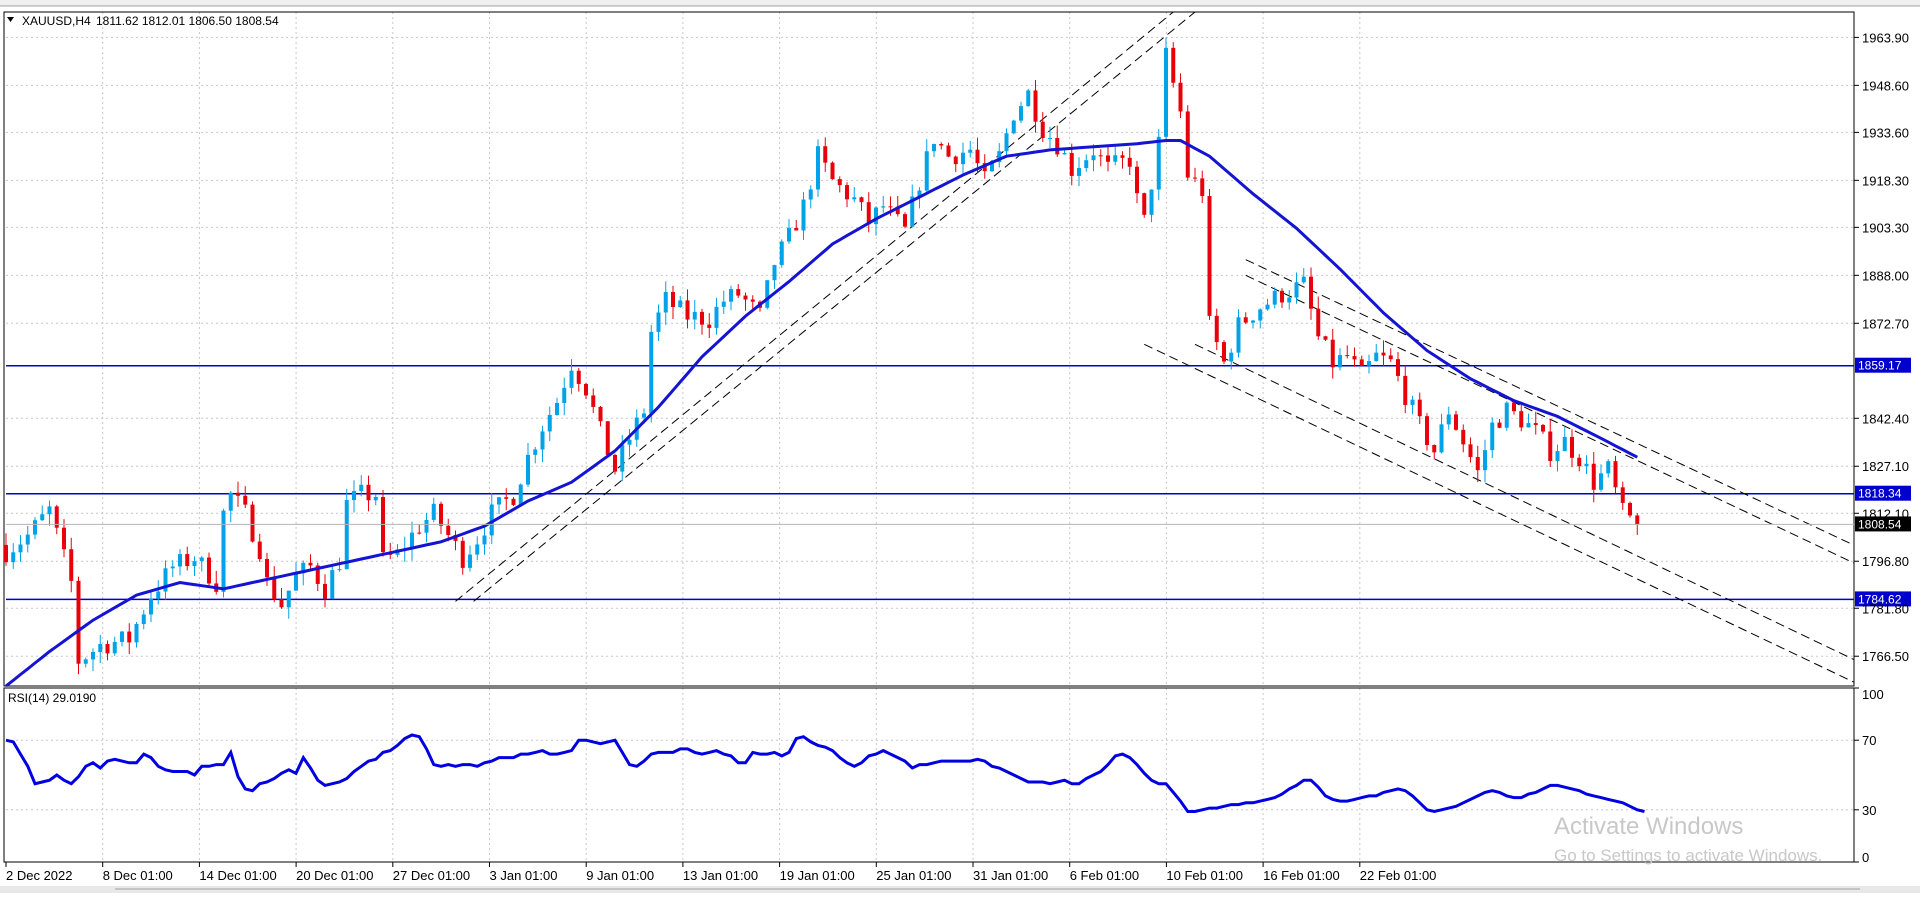 This screenshot has width=1920, height=898. I want to click on time-tick-label: 22 Feb 01:00, so click(1398, 875).